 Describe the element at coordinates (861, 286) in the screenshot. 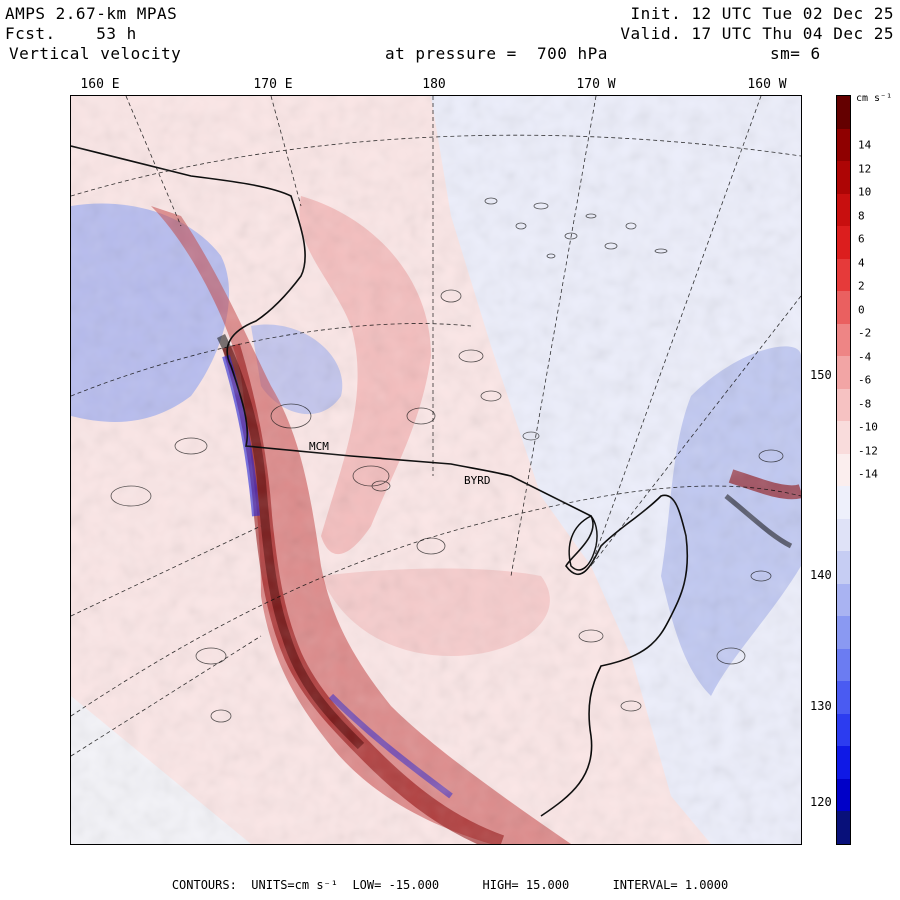

I see `colorbar-tick-label: 2` at that location.